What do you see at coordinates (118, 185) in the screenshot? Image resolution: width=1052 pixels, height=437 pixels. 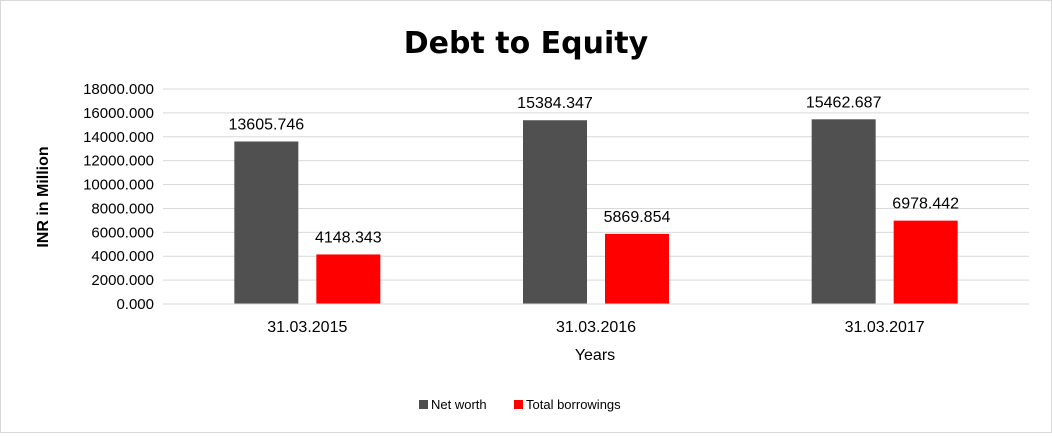 I see `y-tick-label: 10000.000` at bounding box center [118, 185].